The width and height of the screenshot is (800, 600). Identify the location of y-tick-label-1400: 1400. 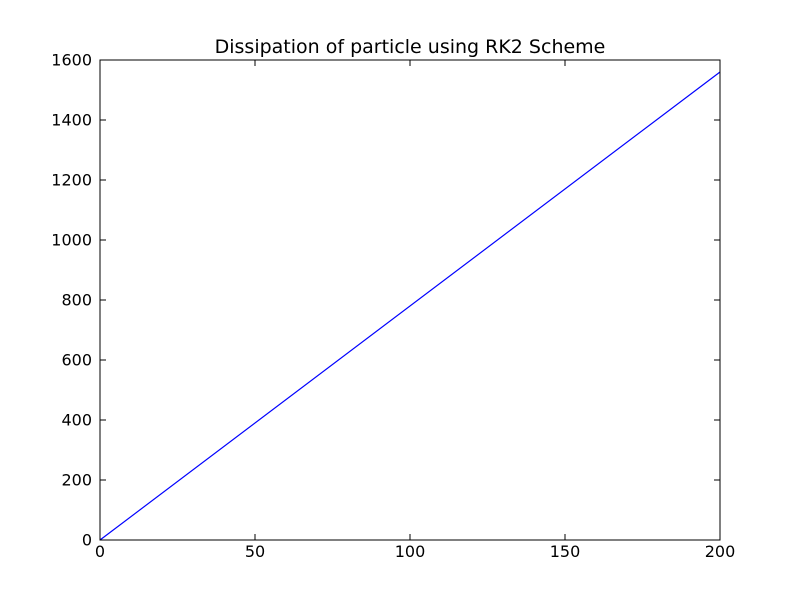
(71, 120).